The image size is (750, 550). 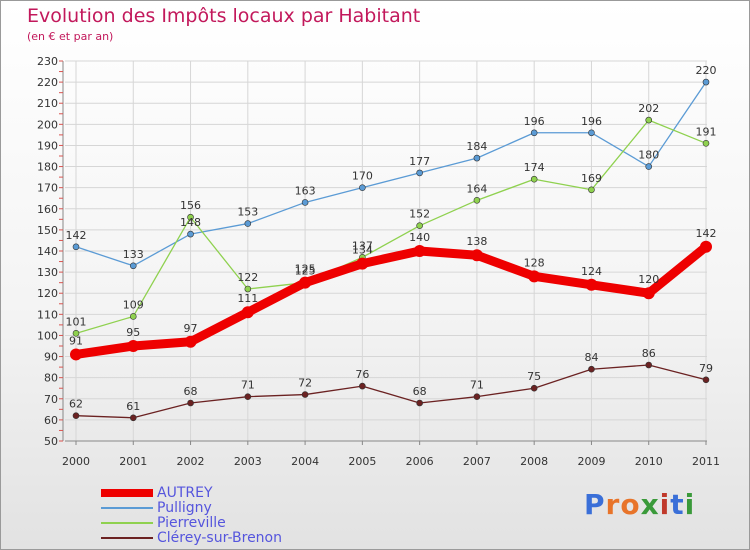 I want to click on x-tick-label: 2009, so click(x=591, y=461).